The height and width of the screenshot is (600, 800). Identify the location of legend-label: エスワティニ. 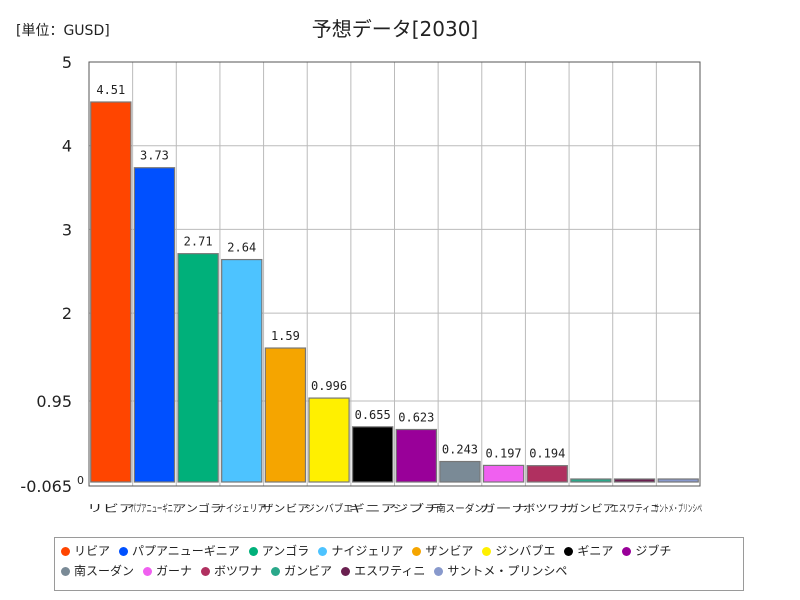
(390, 571).